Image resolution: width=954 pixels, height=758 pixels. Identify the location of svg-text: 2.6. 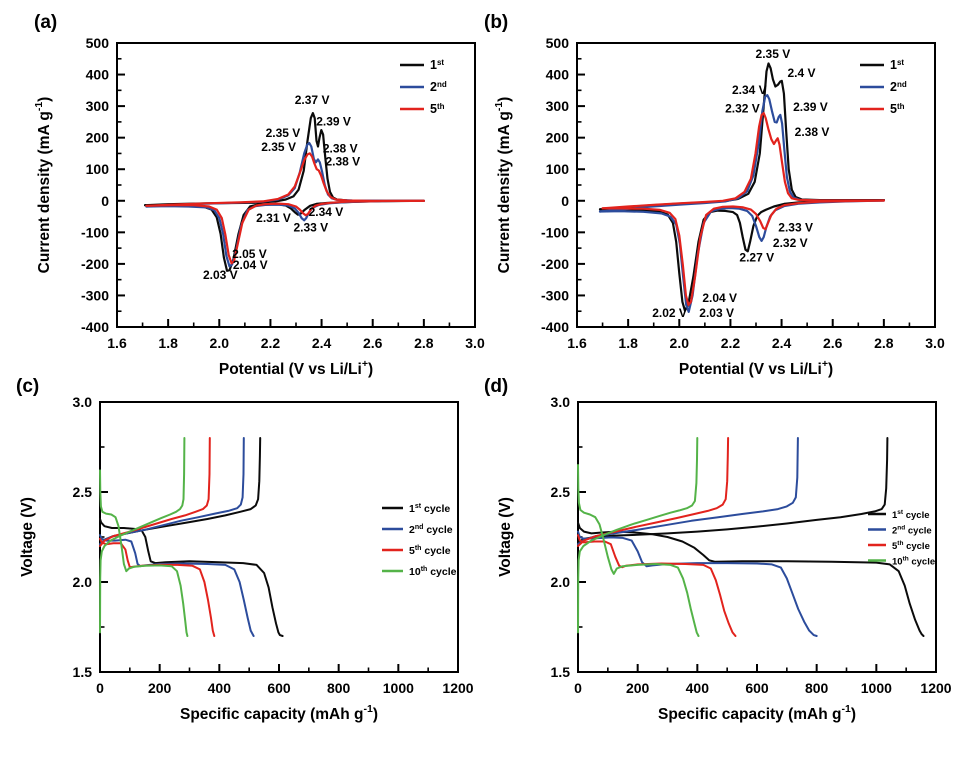
(833, 343).